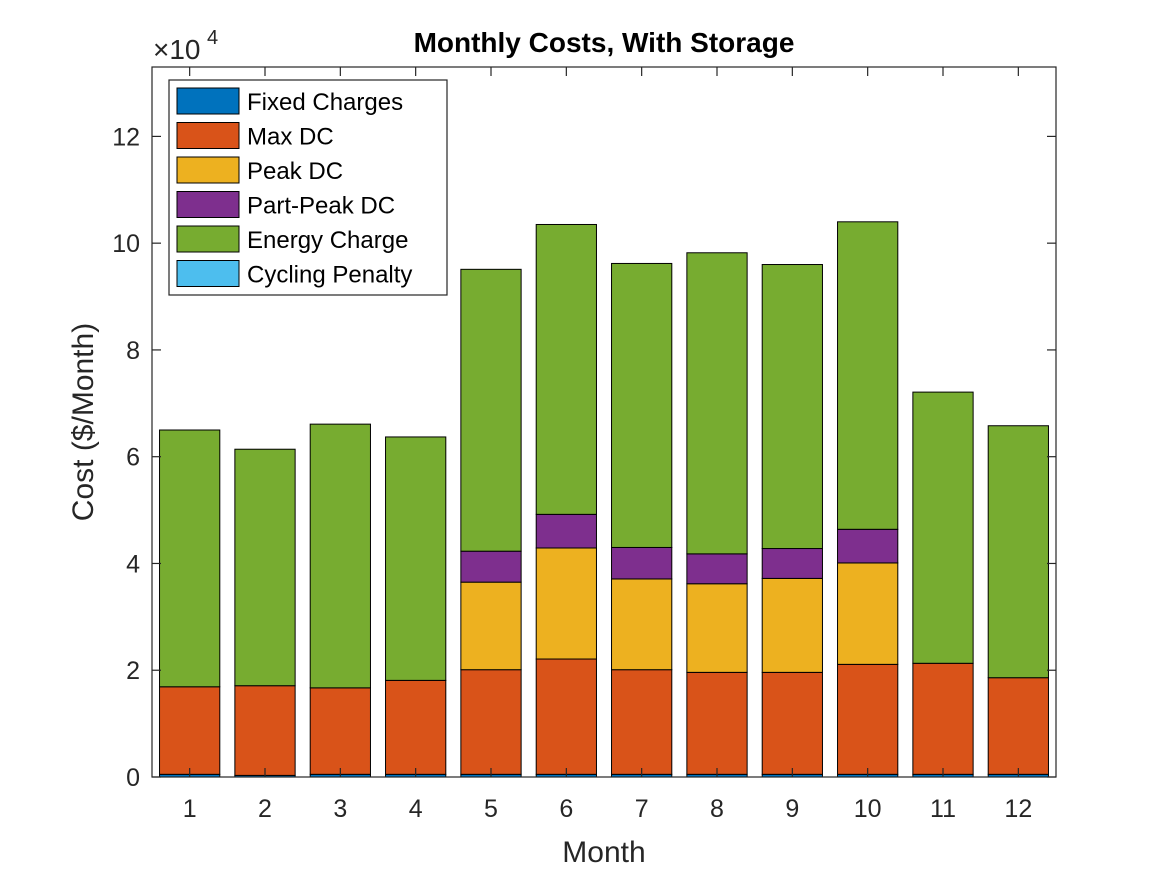 This screenshot has width=1167, height=875. I want to click on y-tick-label: 12, so click(126, 137).